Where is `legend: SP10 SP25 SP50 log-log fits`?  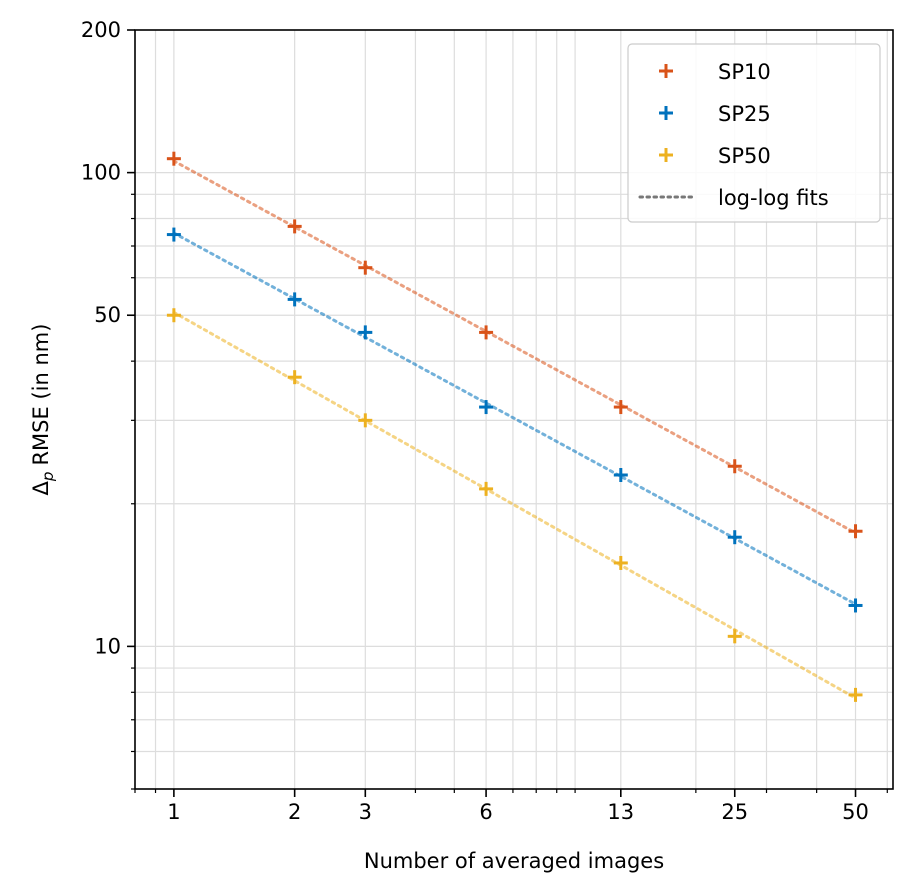
legend: SP10 SP25 SP50 log-log fits is located at coordinates (754, 133).